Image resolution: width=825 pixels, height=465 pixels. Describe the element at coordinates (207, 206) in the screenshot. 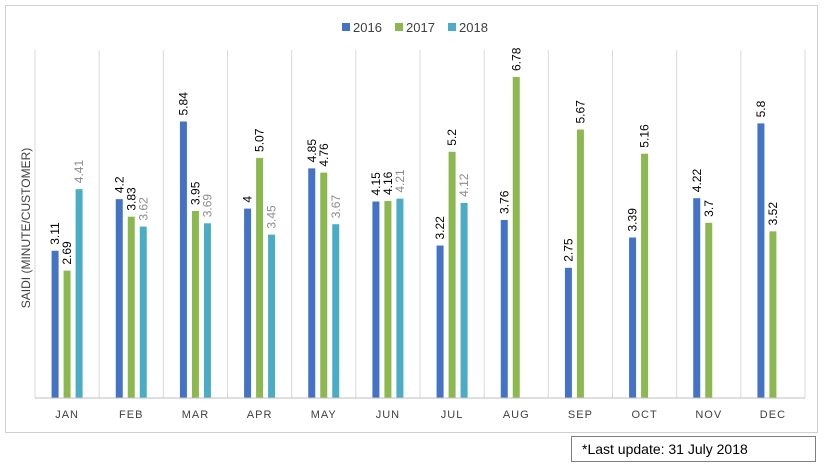

I see `data-label-2018-mar: 3.69` at that location.